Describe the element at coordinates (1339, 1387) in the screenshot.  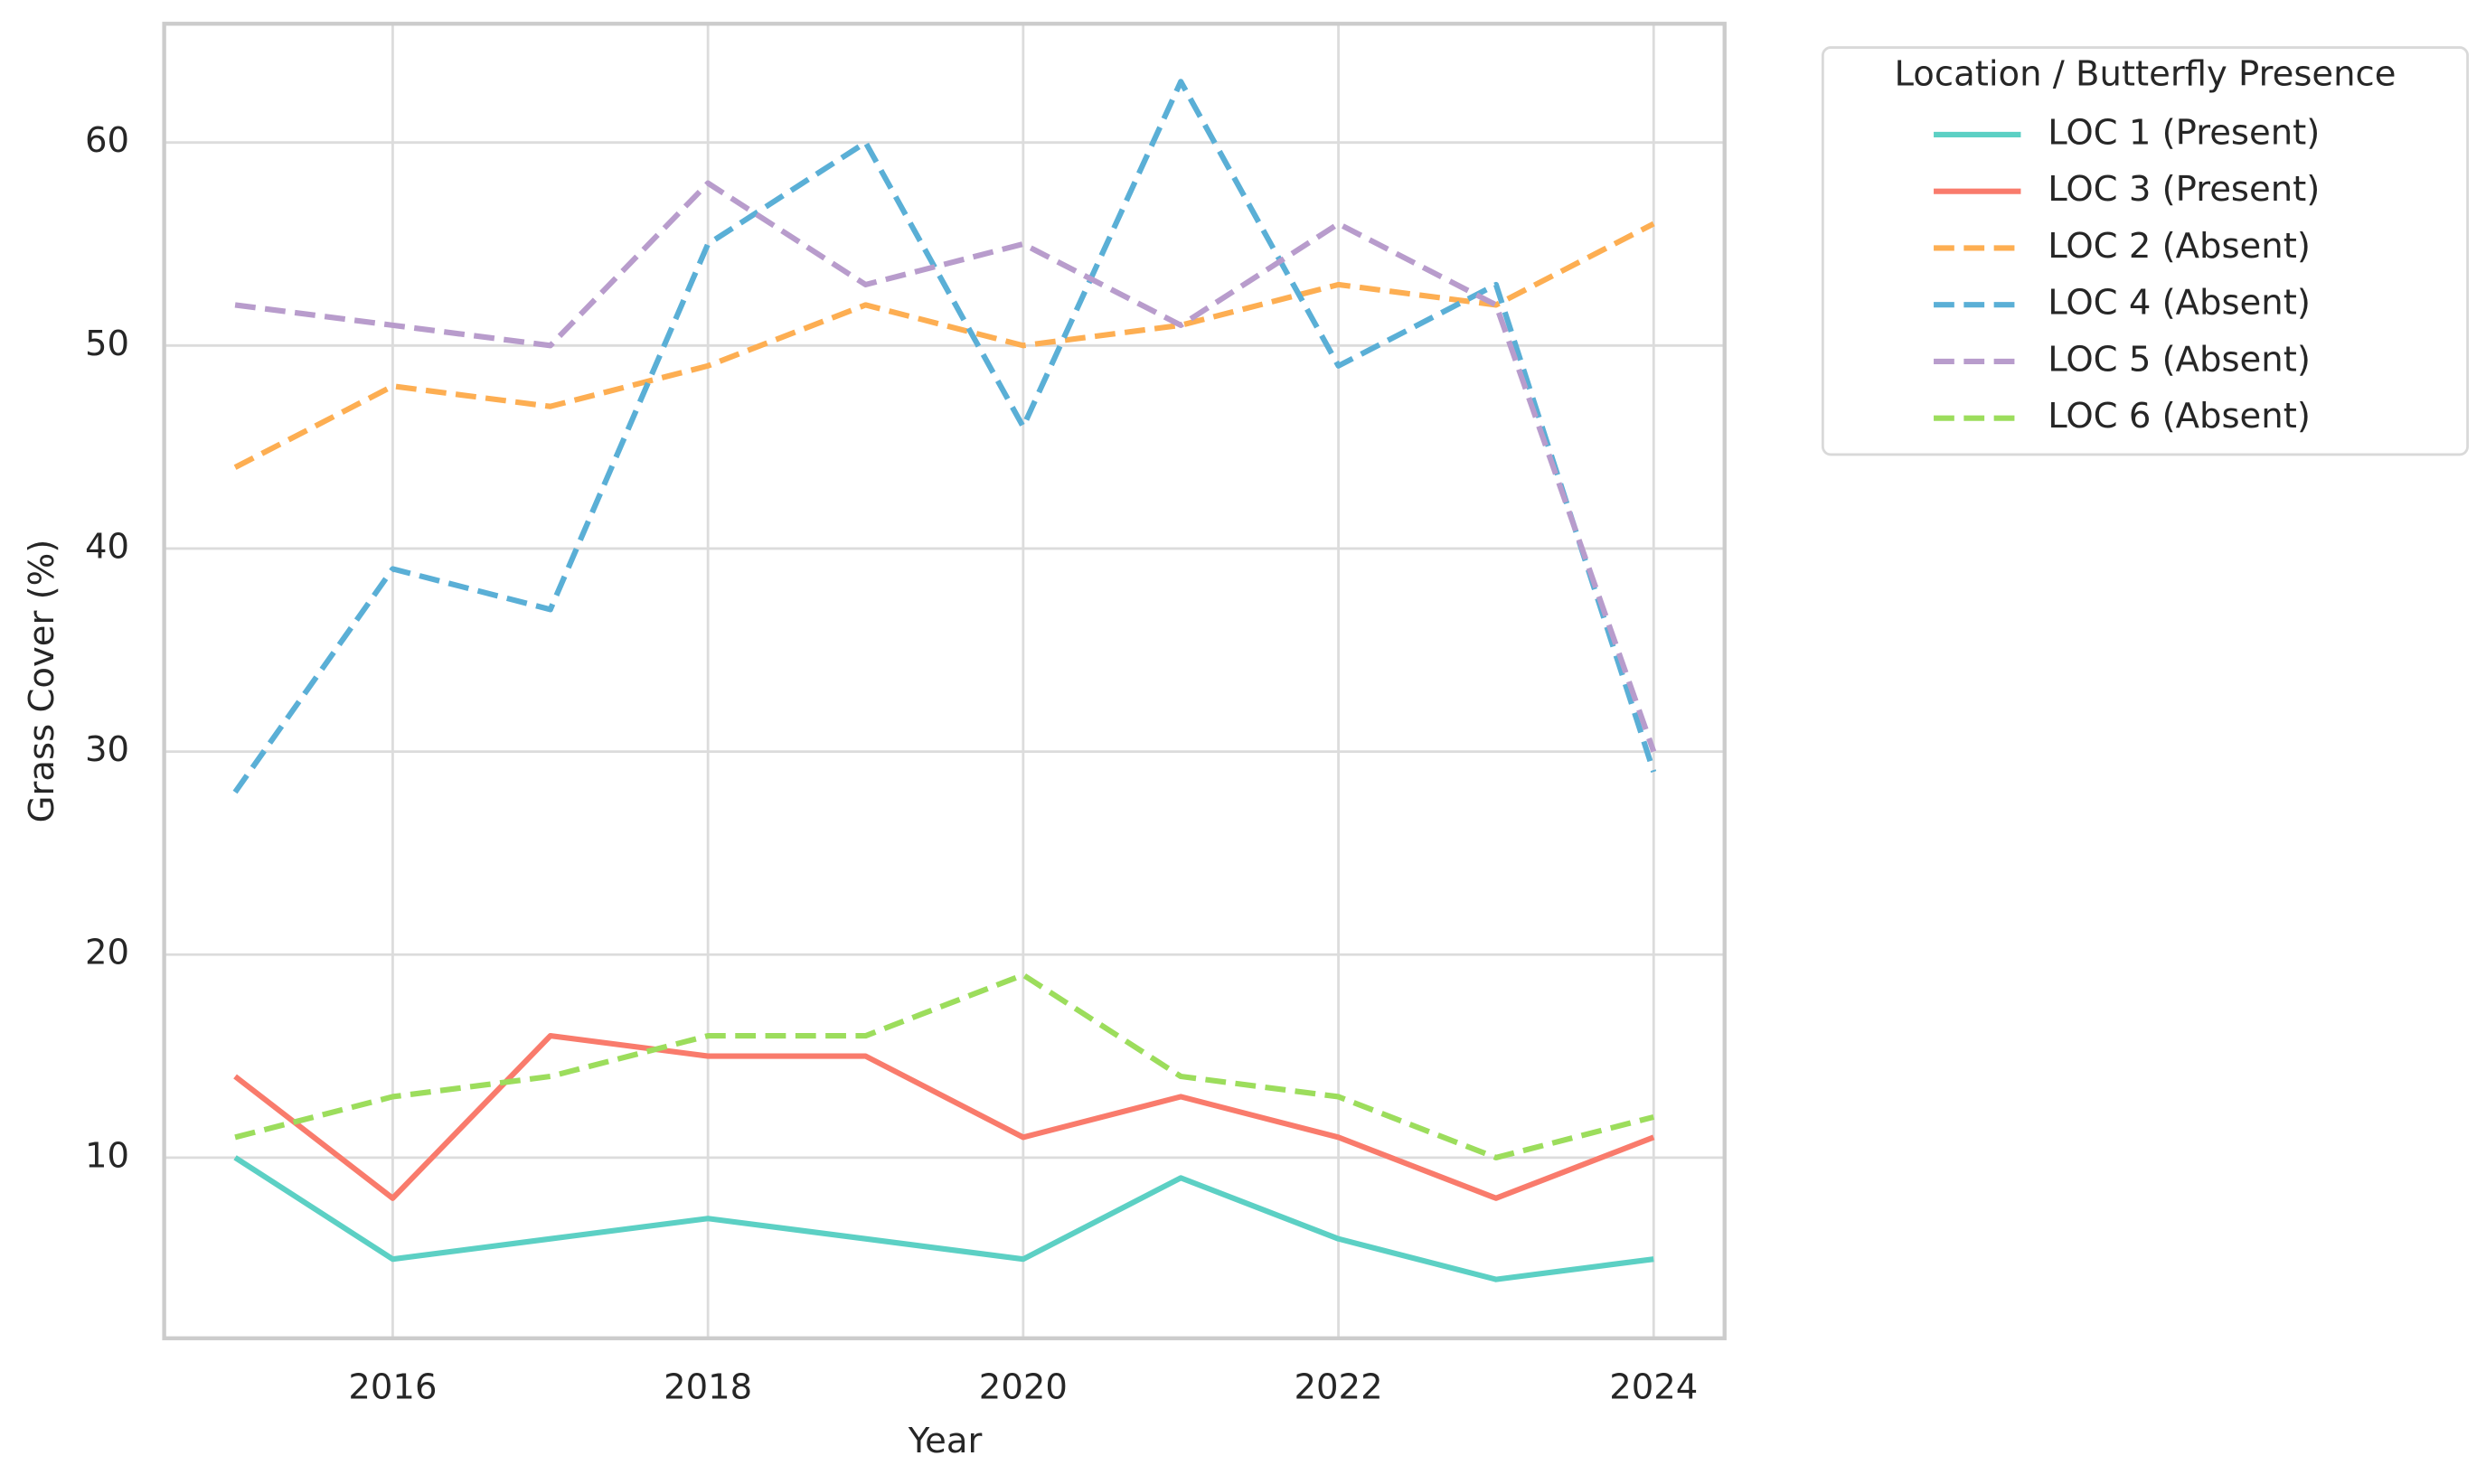
I see `x-tick-label: 2022` at that location.